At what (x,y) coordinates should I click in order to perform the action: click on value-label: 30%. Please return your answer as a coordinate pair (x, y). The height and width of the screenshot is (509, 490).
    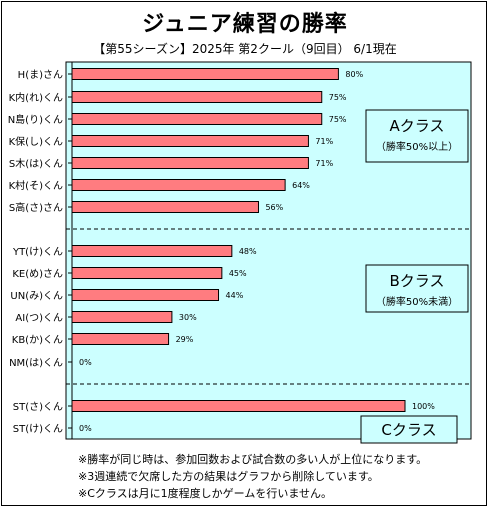
    Looking at the image, I should click on (188, 317).